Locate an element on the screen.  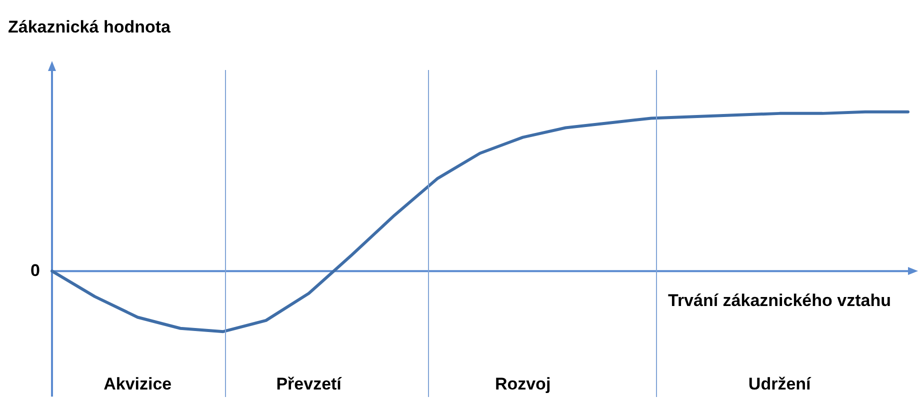
x-tick-label: Udržení is located at coordinates (780, 384).